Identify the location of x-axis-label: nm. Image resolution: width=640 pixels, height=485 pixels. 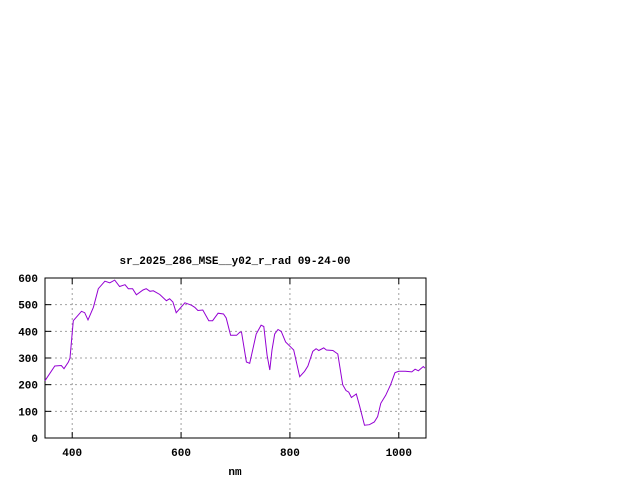
(235, 473).